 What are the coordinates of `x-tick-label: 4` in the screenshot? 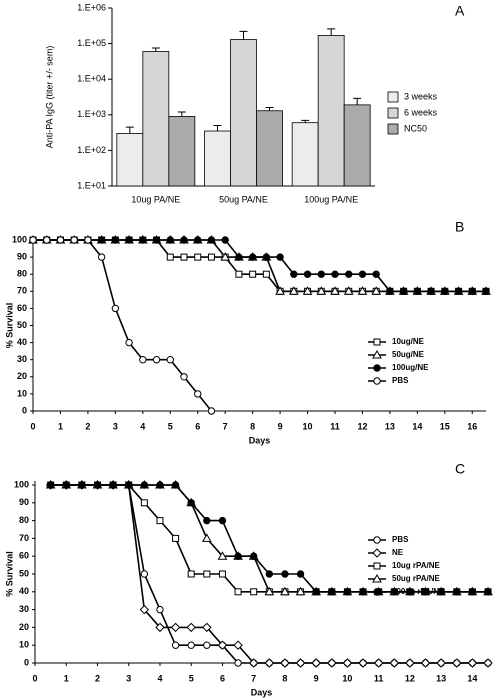 It's located at (142, 426).